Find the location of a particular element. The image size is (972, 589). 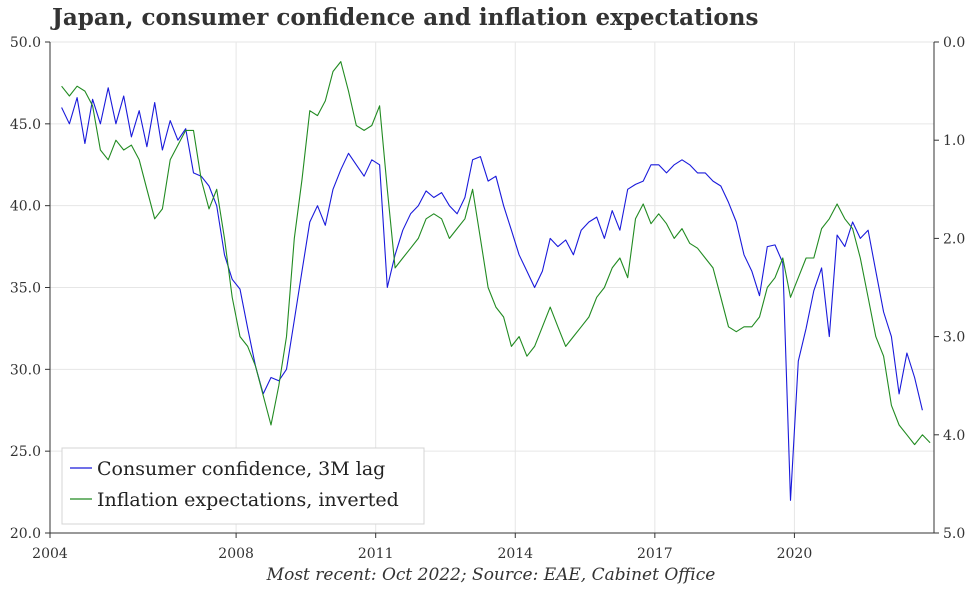

legend-box is located at coordinates (243, 486).